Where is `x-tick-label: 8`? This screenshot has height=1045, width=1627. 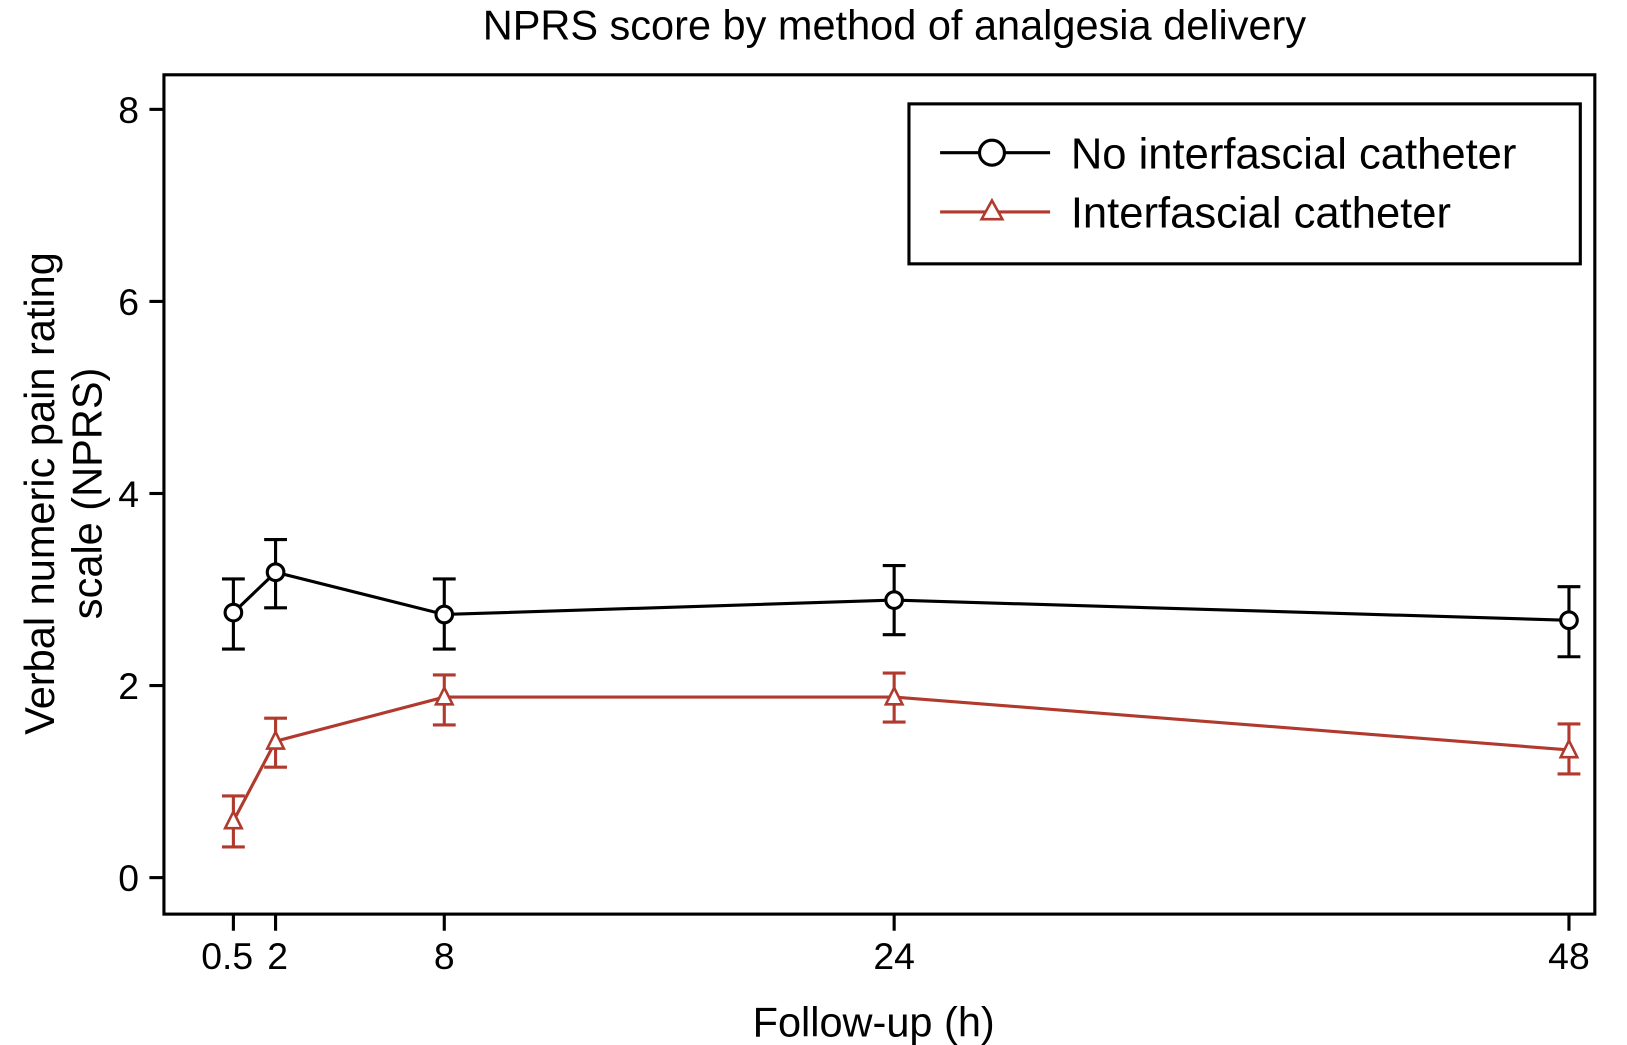 x-tick-label: 8 is located at coordinates (444, 956).